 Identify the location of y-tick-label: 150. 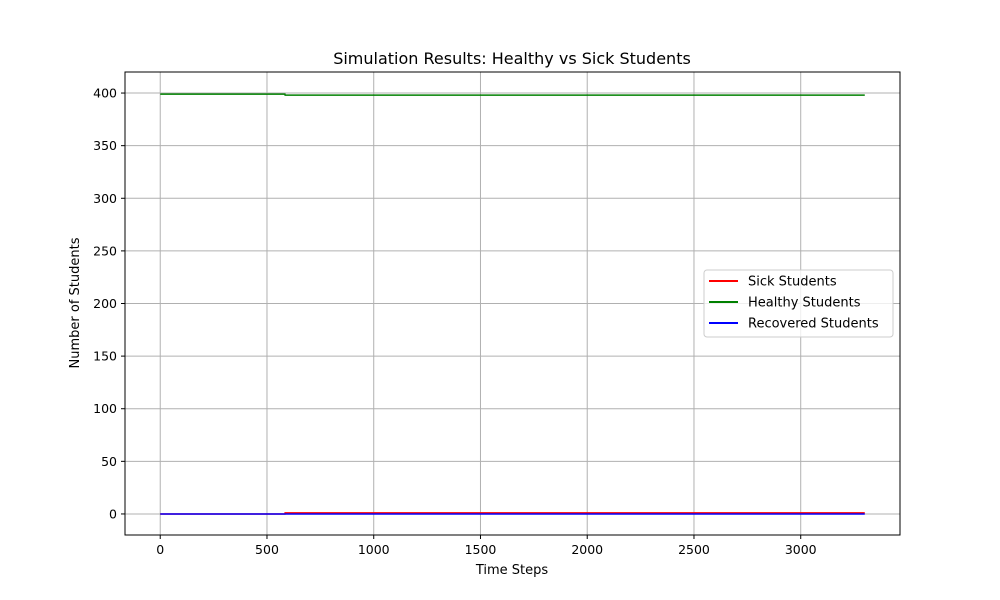
(105, 356).